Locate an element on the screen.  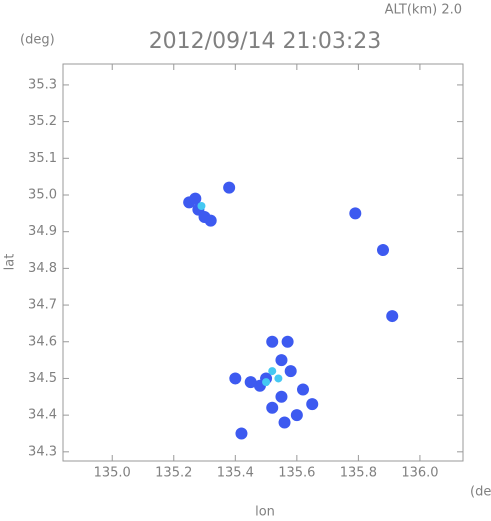
x-tick-label: 135.4 is located at coordinates (235, 473).